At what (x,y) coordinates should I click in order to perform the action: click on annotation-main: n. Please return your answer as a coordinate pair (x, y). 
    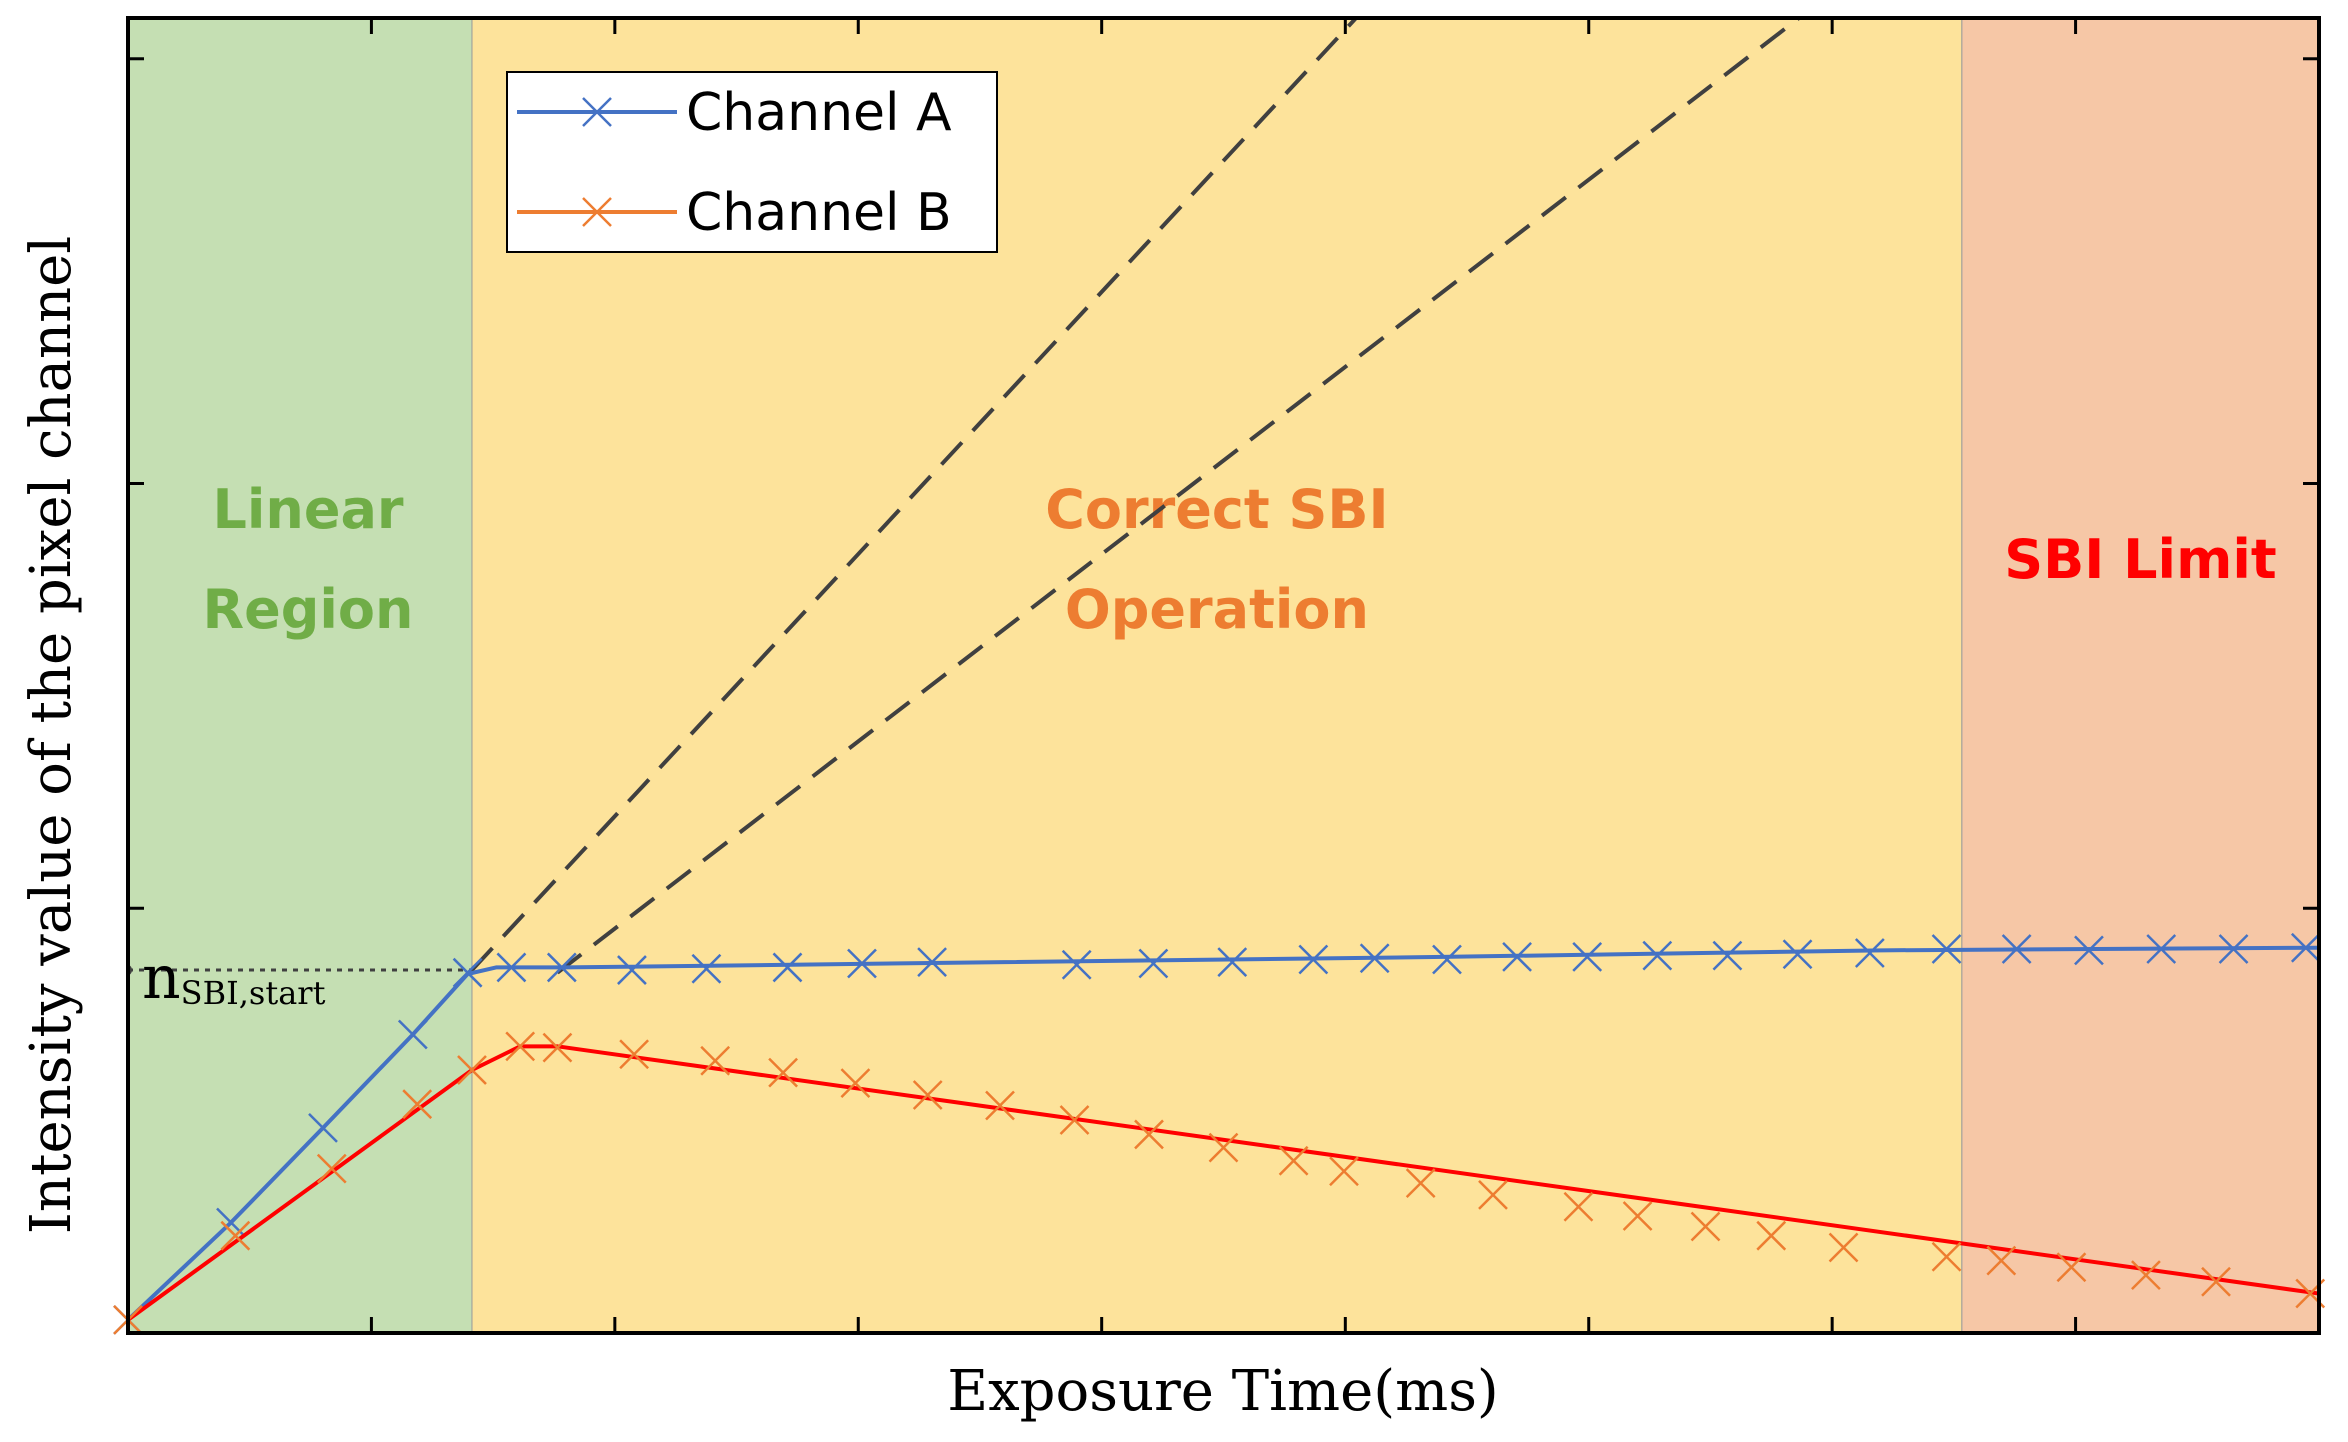
    Looking at the image, I should click on (161, 978).